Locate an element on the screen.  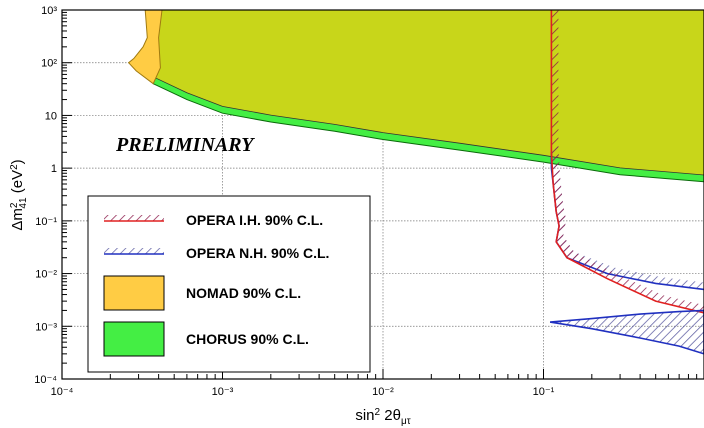
x-axis-label: sin2 2θμτ is located at coordinates (382, 417).